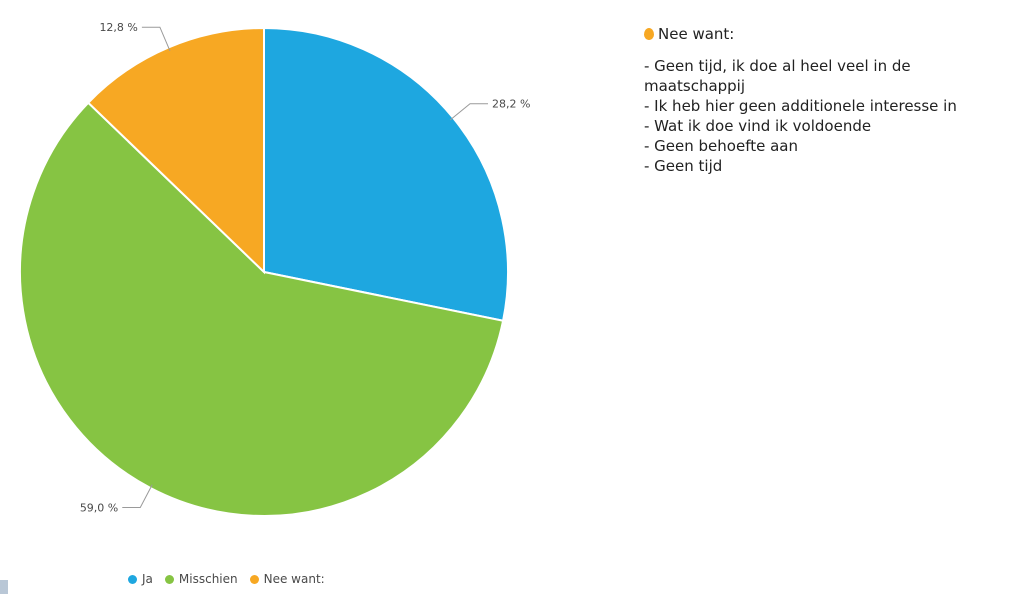 This screenshot has height=594, width=1014. Describe the element at coordinates (649, 34) in the screenshot. I see `orange-bullet-icon` at that location.